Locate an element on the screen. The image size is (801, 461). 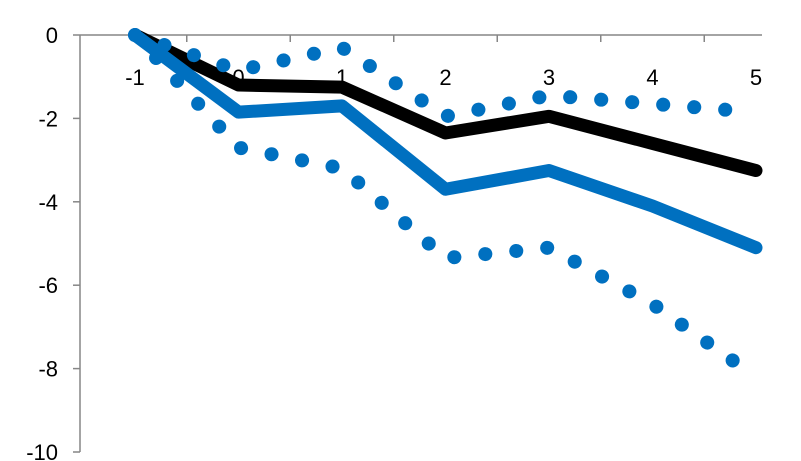
y-tick-label: 0 is located at coordinates (52, 35).